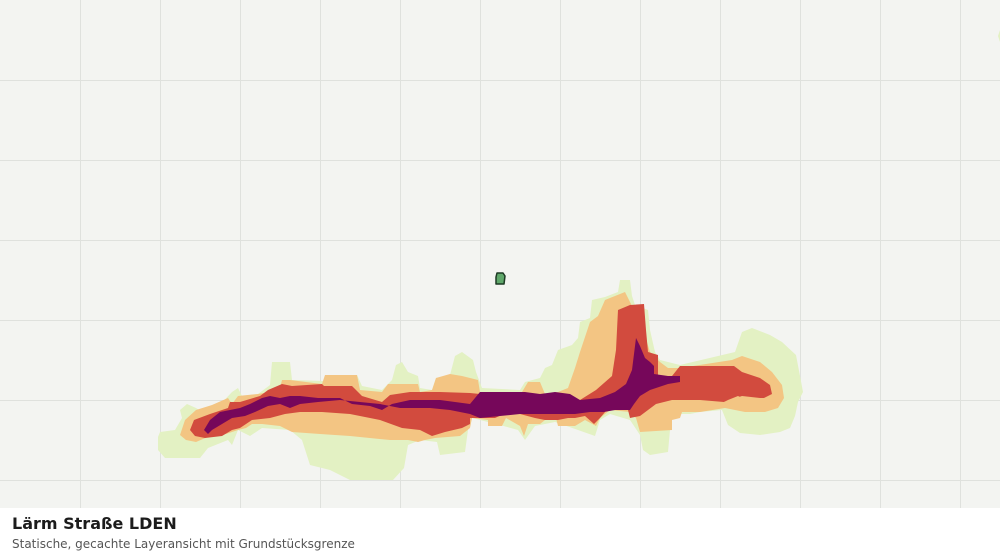 The width and height of the screenshot is (1000, 560). I want to click on layer-title: Lärm Straße LDEN, so click(94, 523).